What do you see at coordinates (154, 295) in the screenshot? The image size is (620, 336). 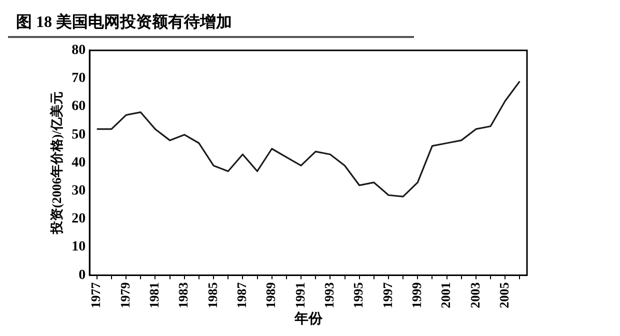 I see `x-tick-label: 1981` at bounding box center [154, 295].